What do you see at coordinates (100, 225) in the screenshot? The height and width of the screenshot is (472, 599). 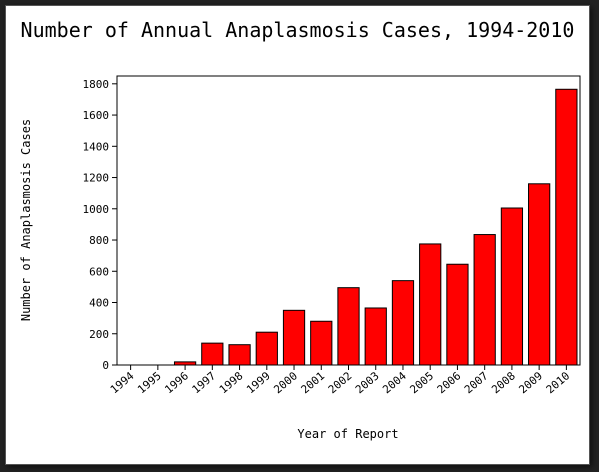 I see `y-axis: 0 200 400 600 800 1000 1200 1400 1600 1800` at bounding box center [100, 225].